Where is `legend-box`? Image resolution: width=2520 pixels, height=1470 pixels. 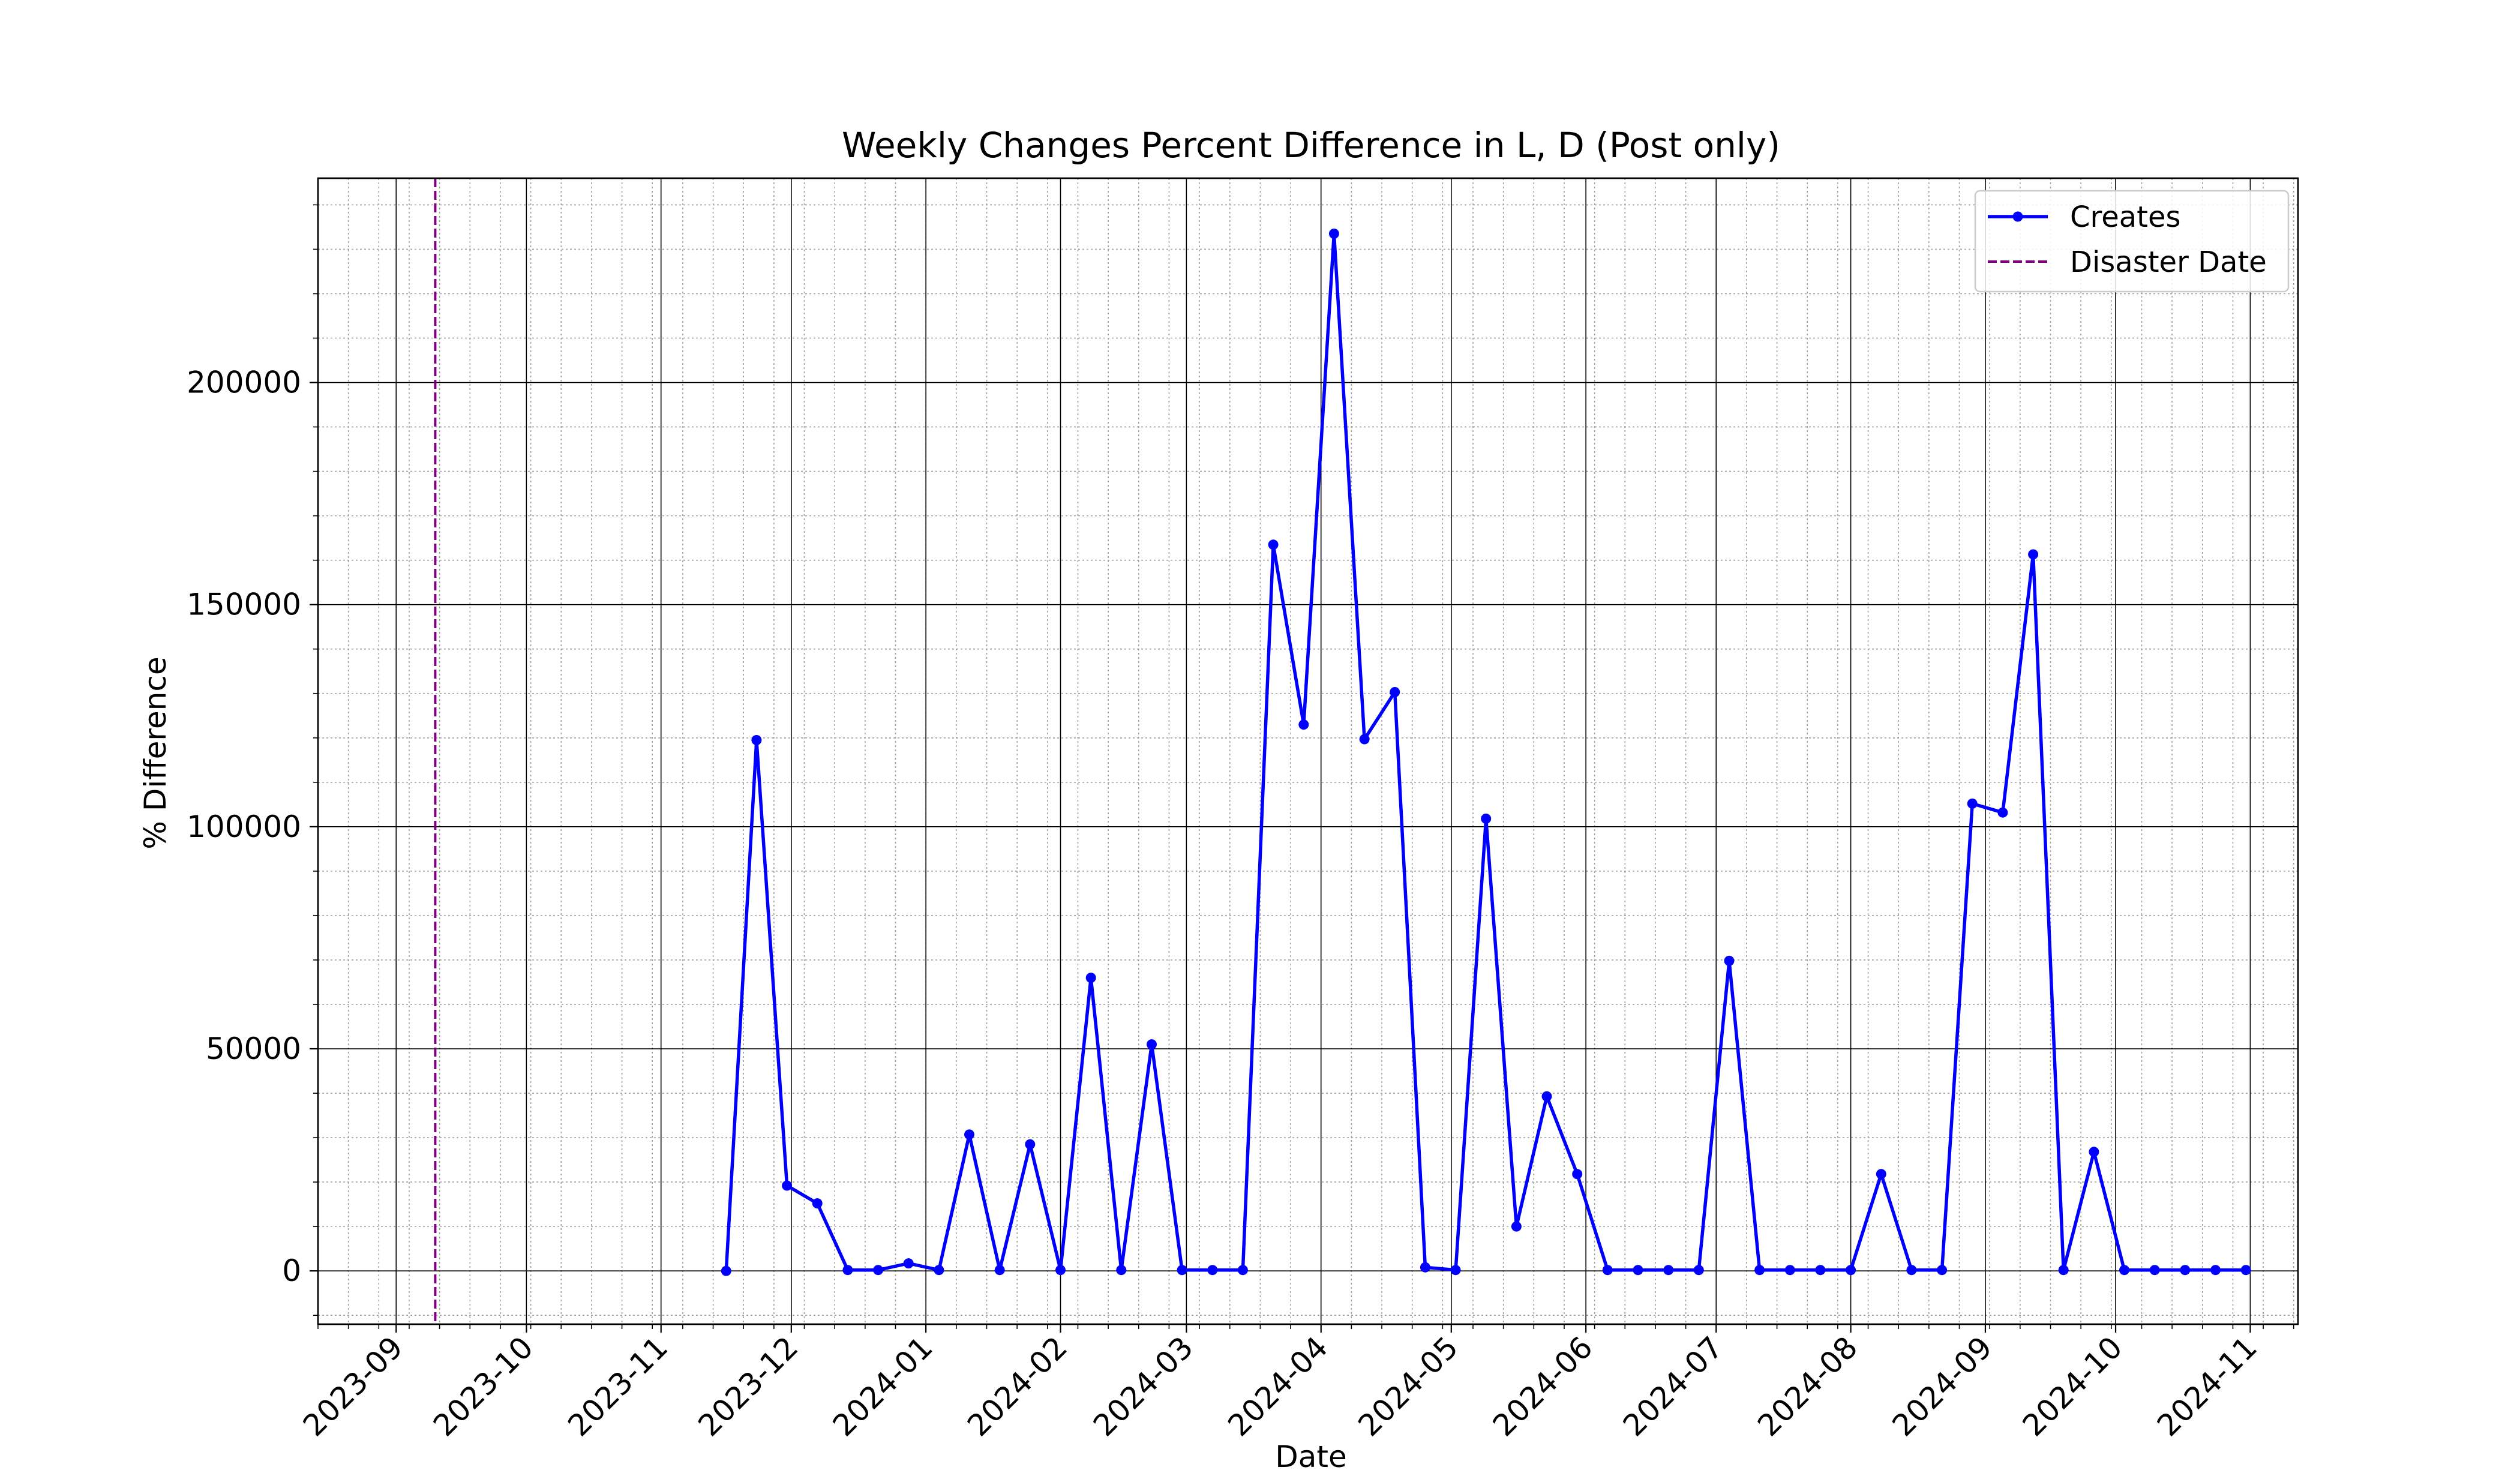 legend-box is located at coordinates (2132, 241).